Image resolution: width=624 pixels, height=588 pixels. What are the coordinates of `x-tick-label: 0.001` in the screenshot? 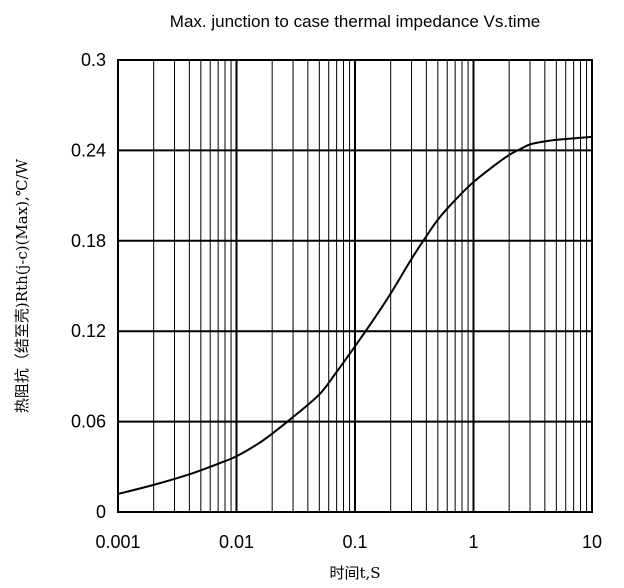 It's located at (117, 542).